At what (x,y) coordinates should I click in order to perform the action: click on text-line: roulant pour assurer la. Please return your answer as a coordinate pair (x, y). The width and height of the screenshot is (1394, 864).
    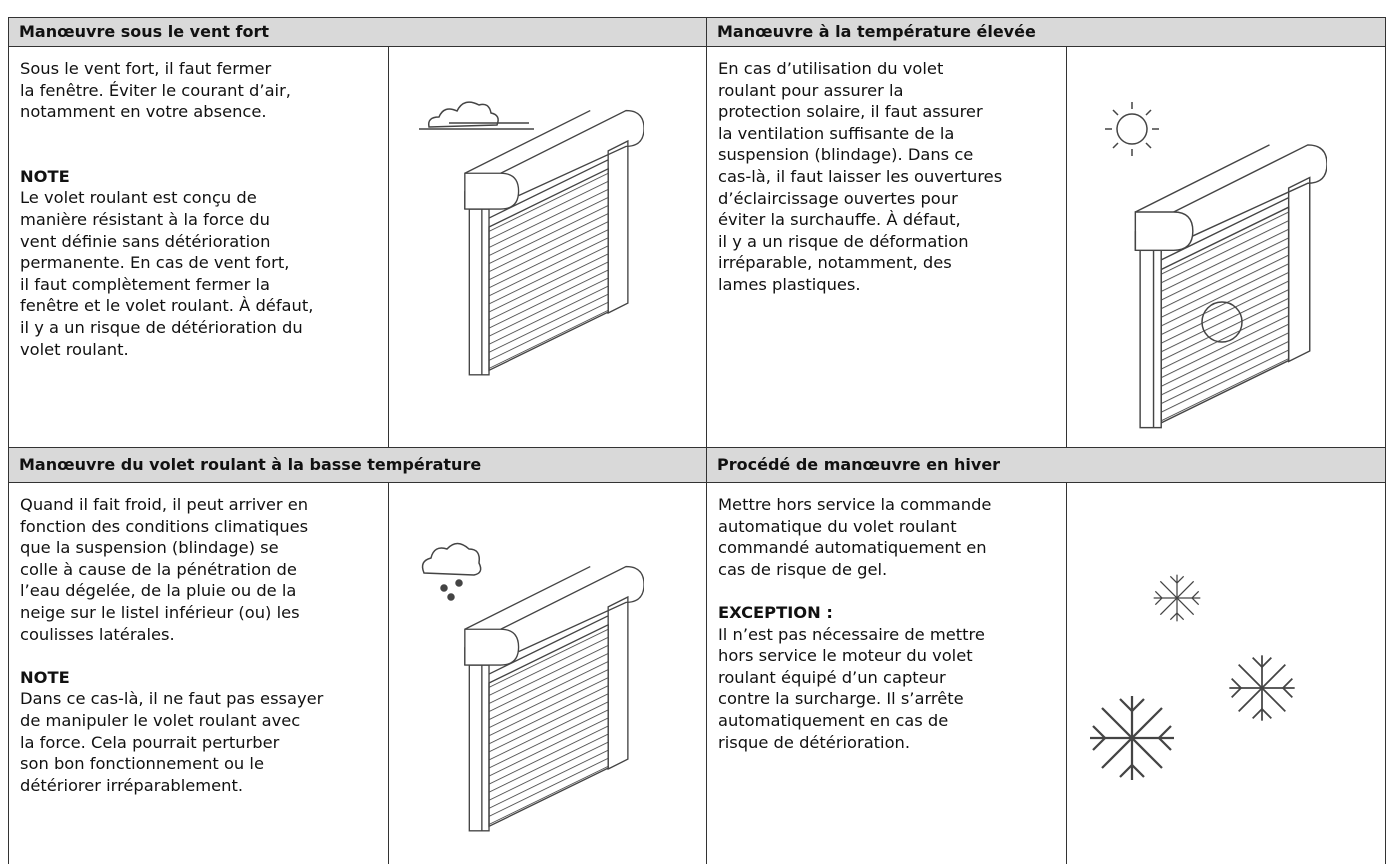
    Looking at the image, I should click on (811, 90).